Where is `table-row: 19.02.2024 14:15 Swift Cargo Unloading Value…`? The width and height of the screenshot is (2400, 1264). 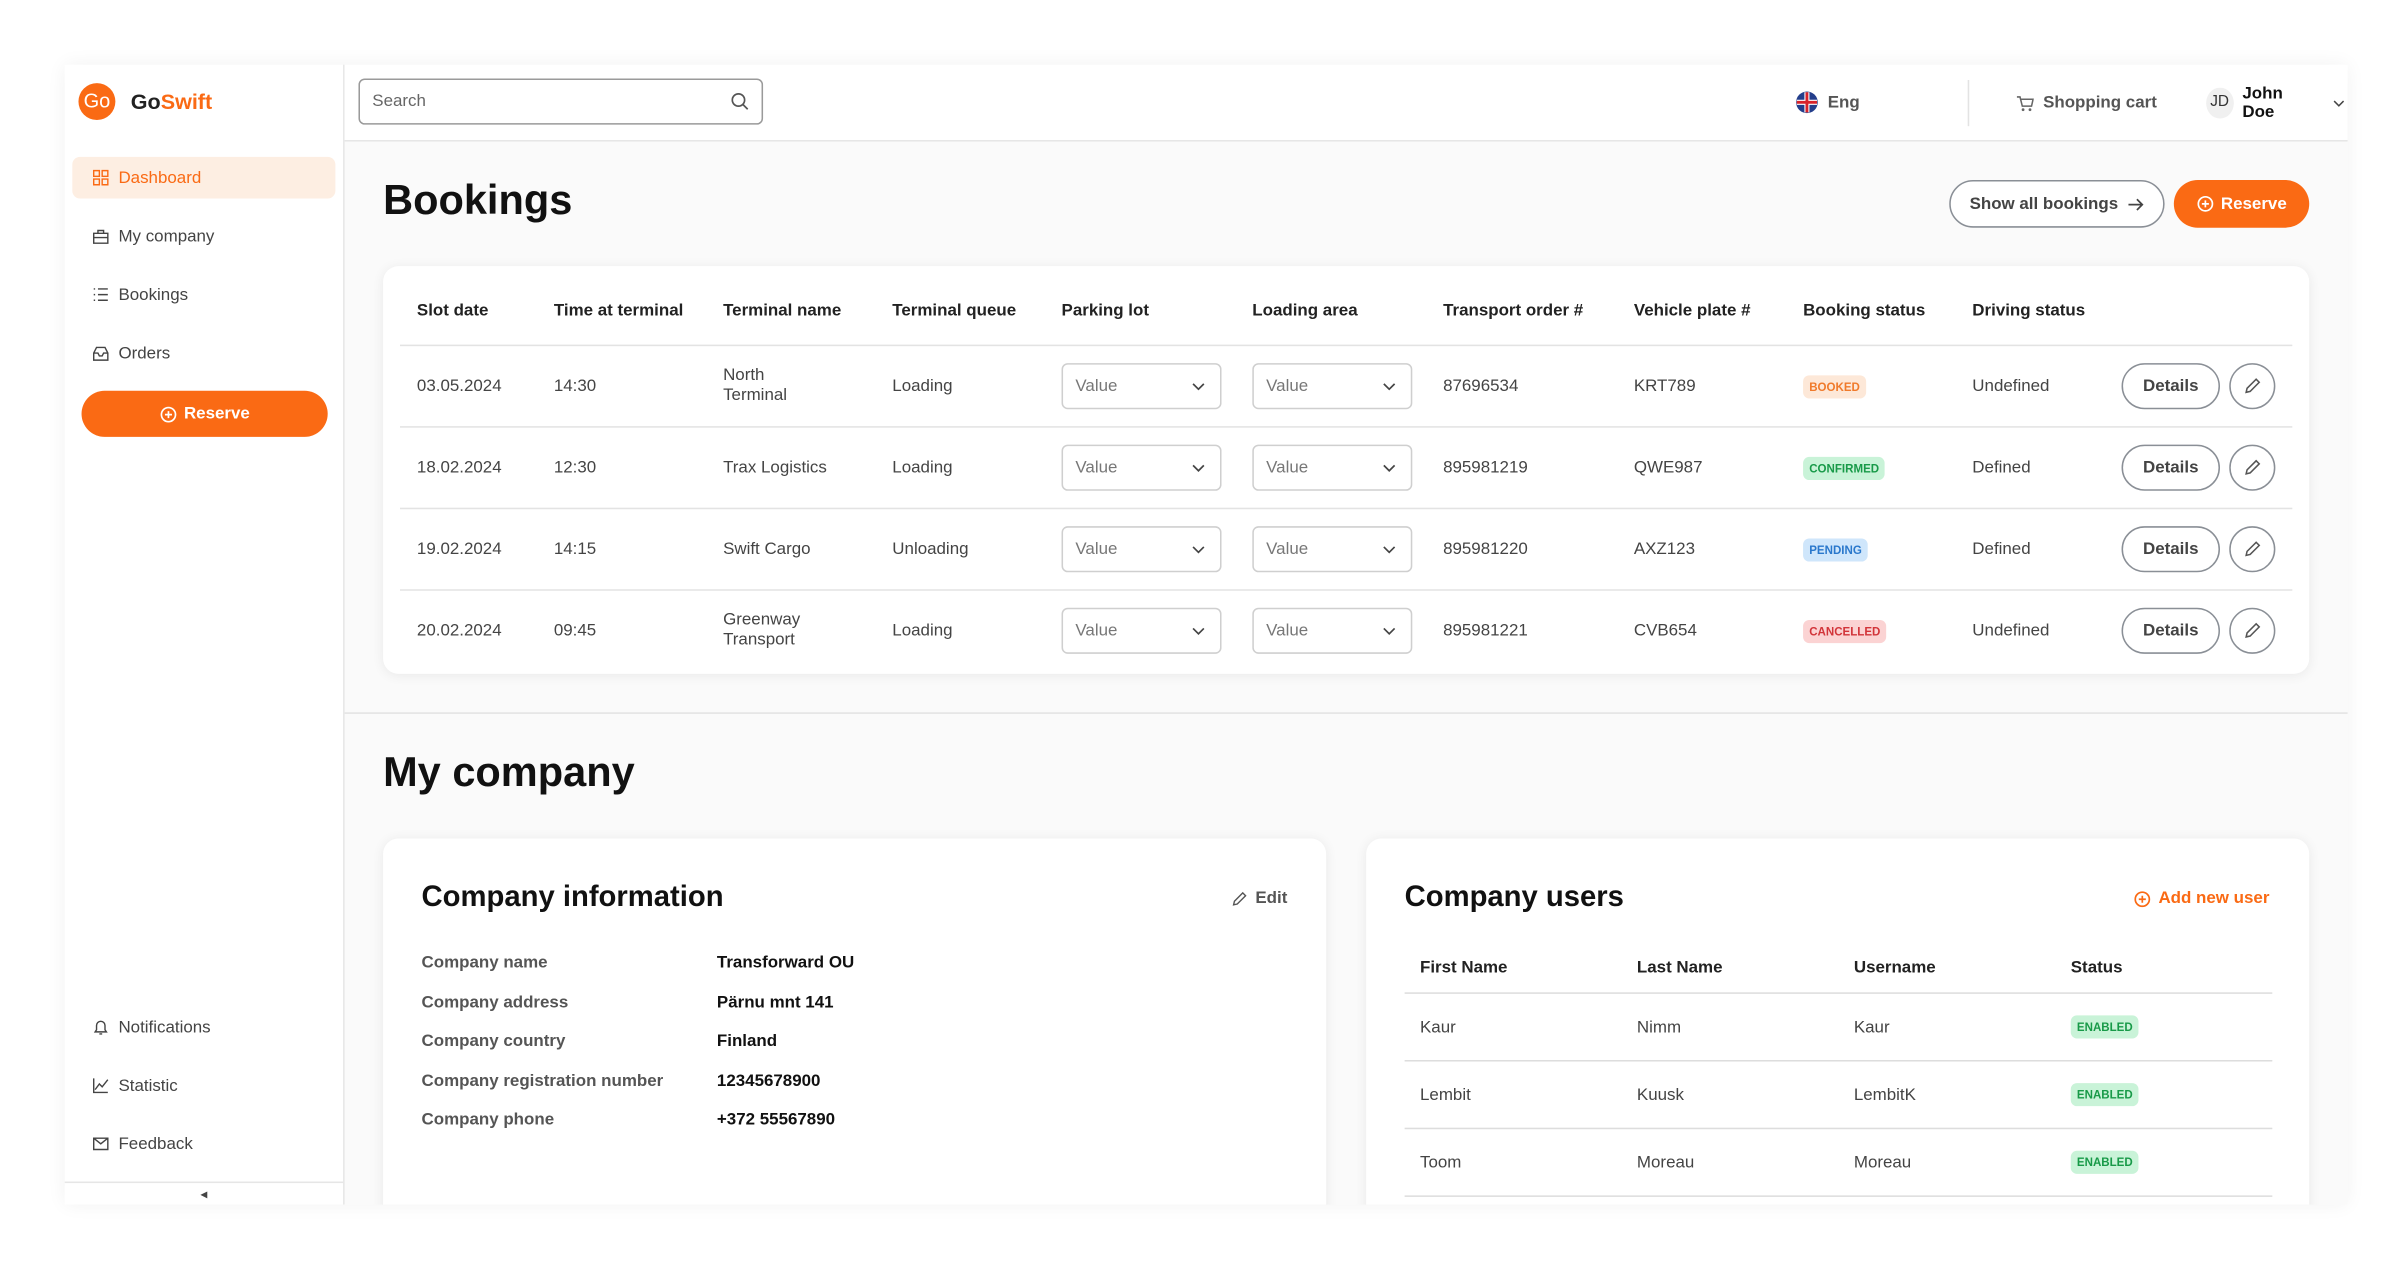
table-row: 19.02.2024 14:15 Swift Cargo Unloading Value… is located at coordinates (1346, 550).